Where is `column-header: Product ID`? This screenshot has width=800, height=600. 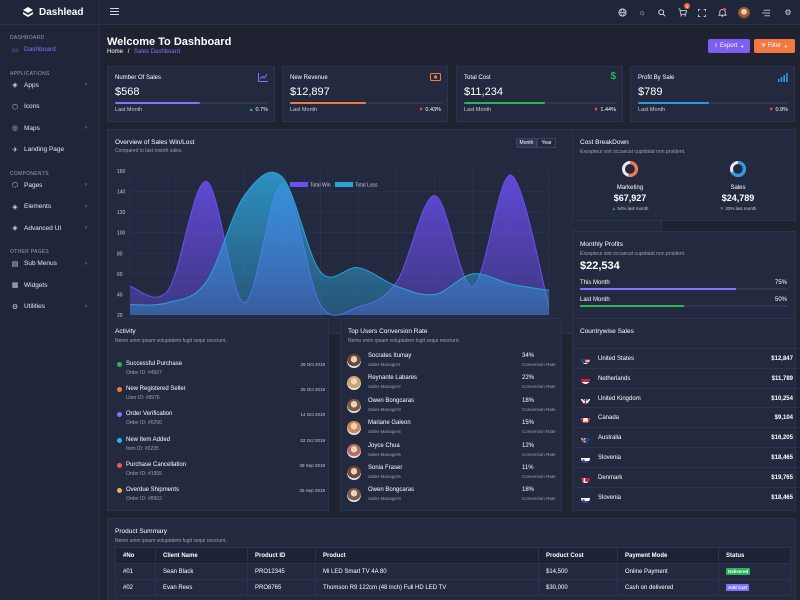 column-header: Product ID is located at coordinates (281, 555).